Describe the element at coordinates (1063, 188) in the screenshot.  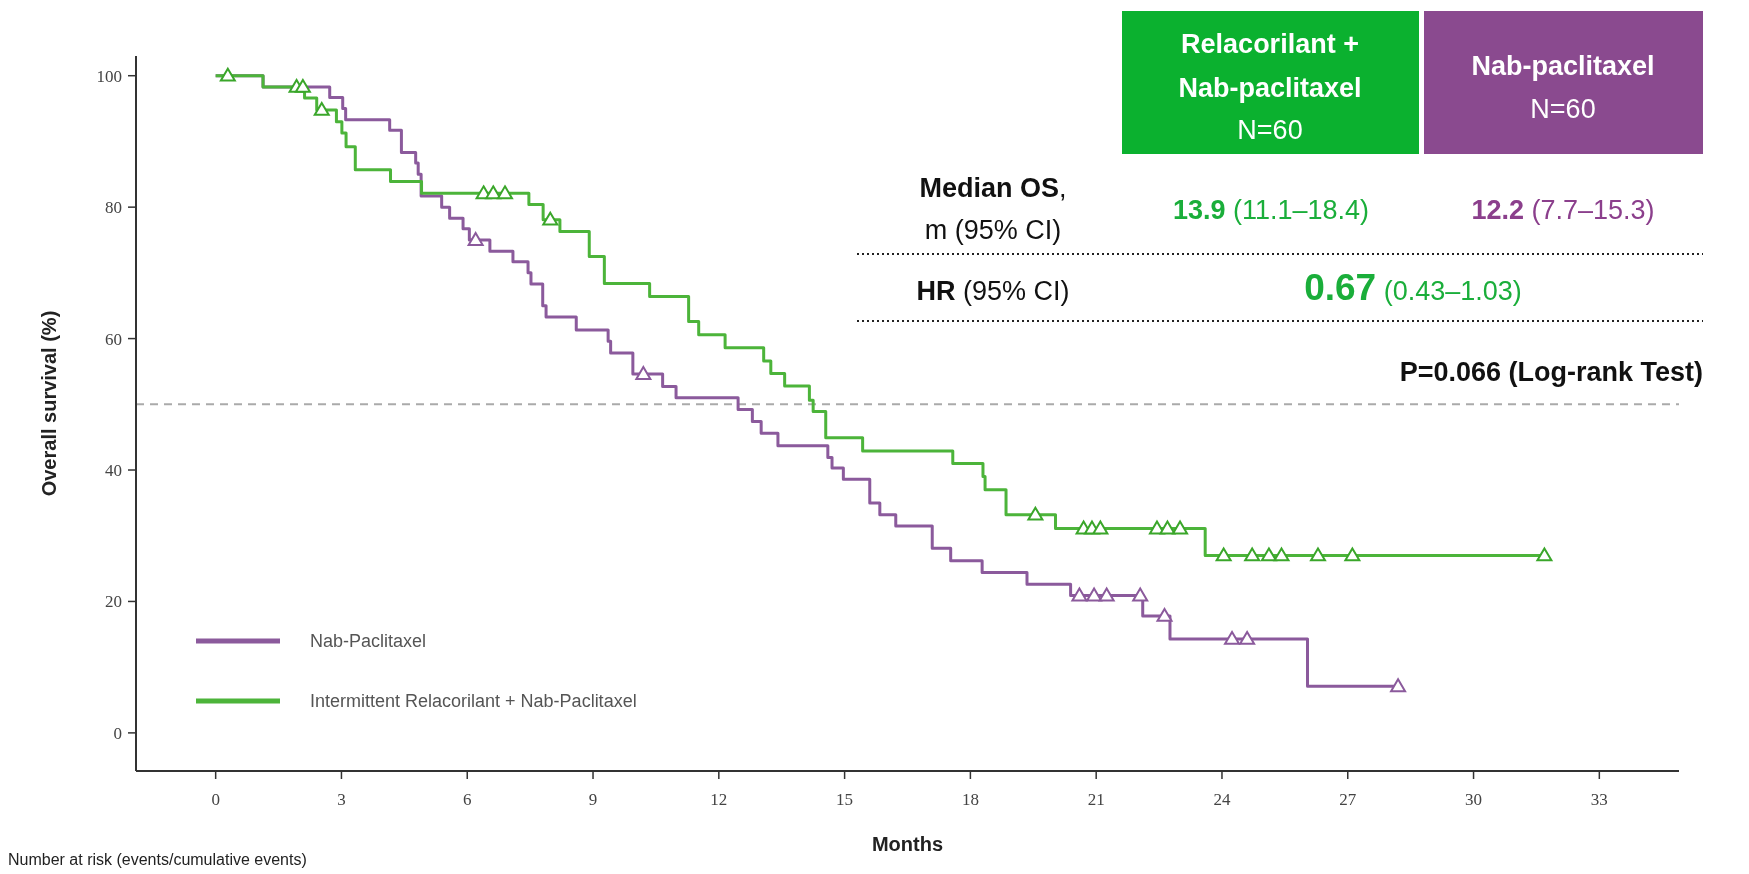
I see `annotation: ,` at that location.